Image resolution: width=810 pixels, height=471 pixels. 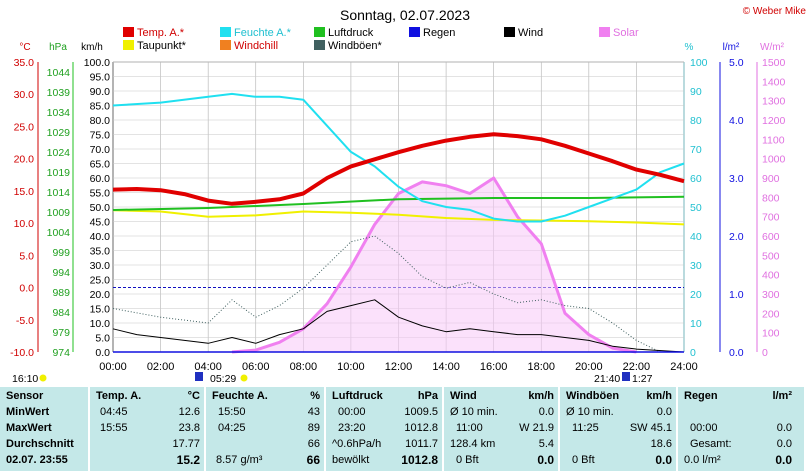 What do you see at coordinates (357, 396) in the screenshot?
I see `header-pressure: Luftdruck` at bounding box center [357, 396].